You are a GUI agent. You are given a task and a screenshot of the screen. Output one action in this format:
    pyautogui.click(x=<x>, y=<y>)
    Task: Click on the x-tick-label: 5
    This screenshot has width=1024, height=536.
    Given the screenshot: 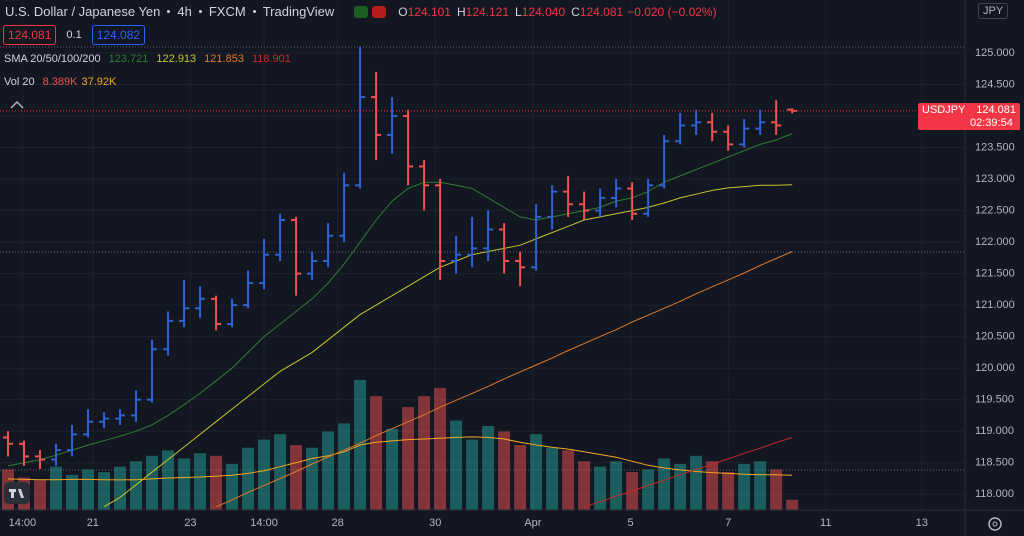 What is the action you would take?
    pyautogui.click(x=630, y=523)
    